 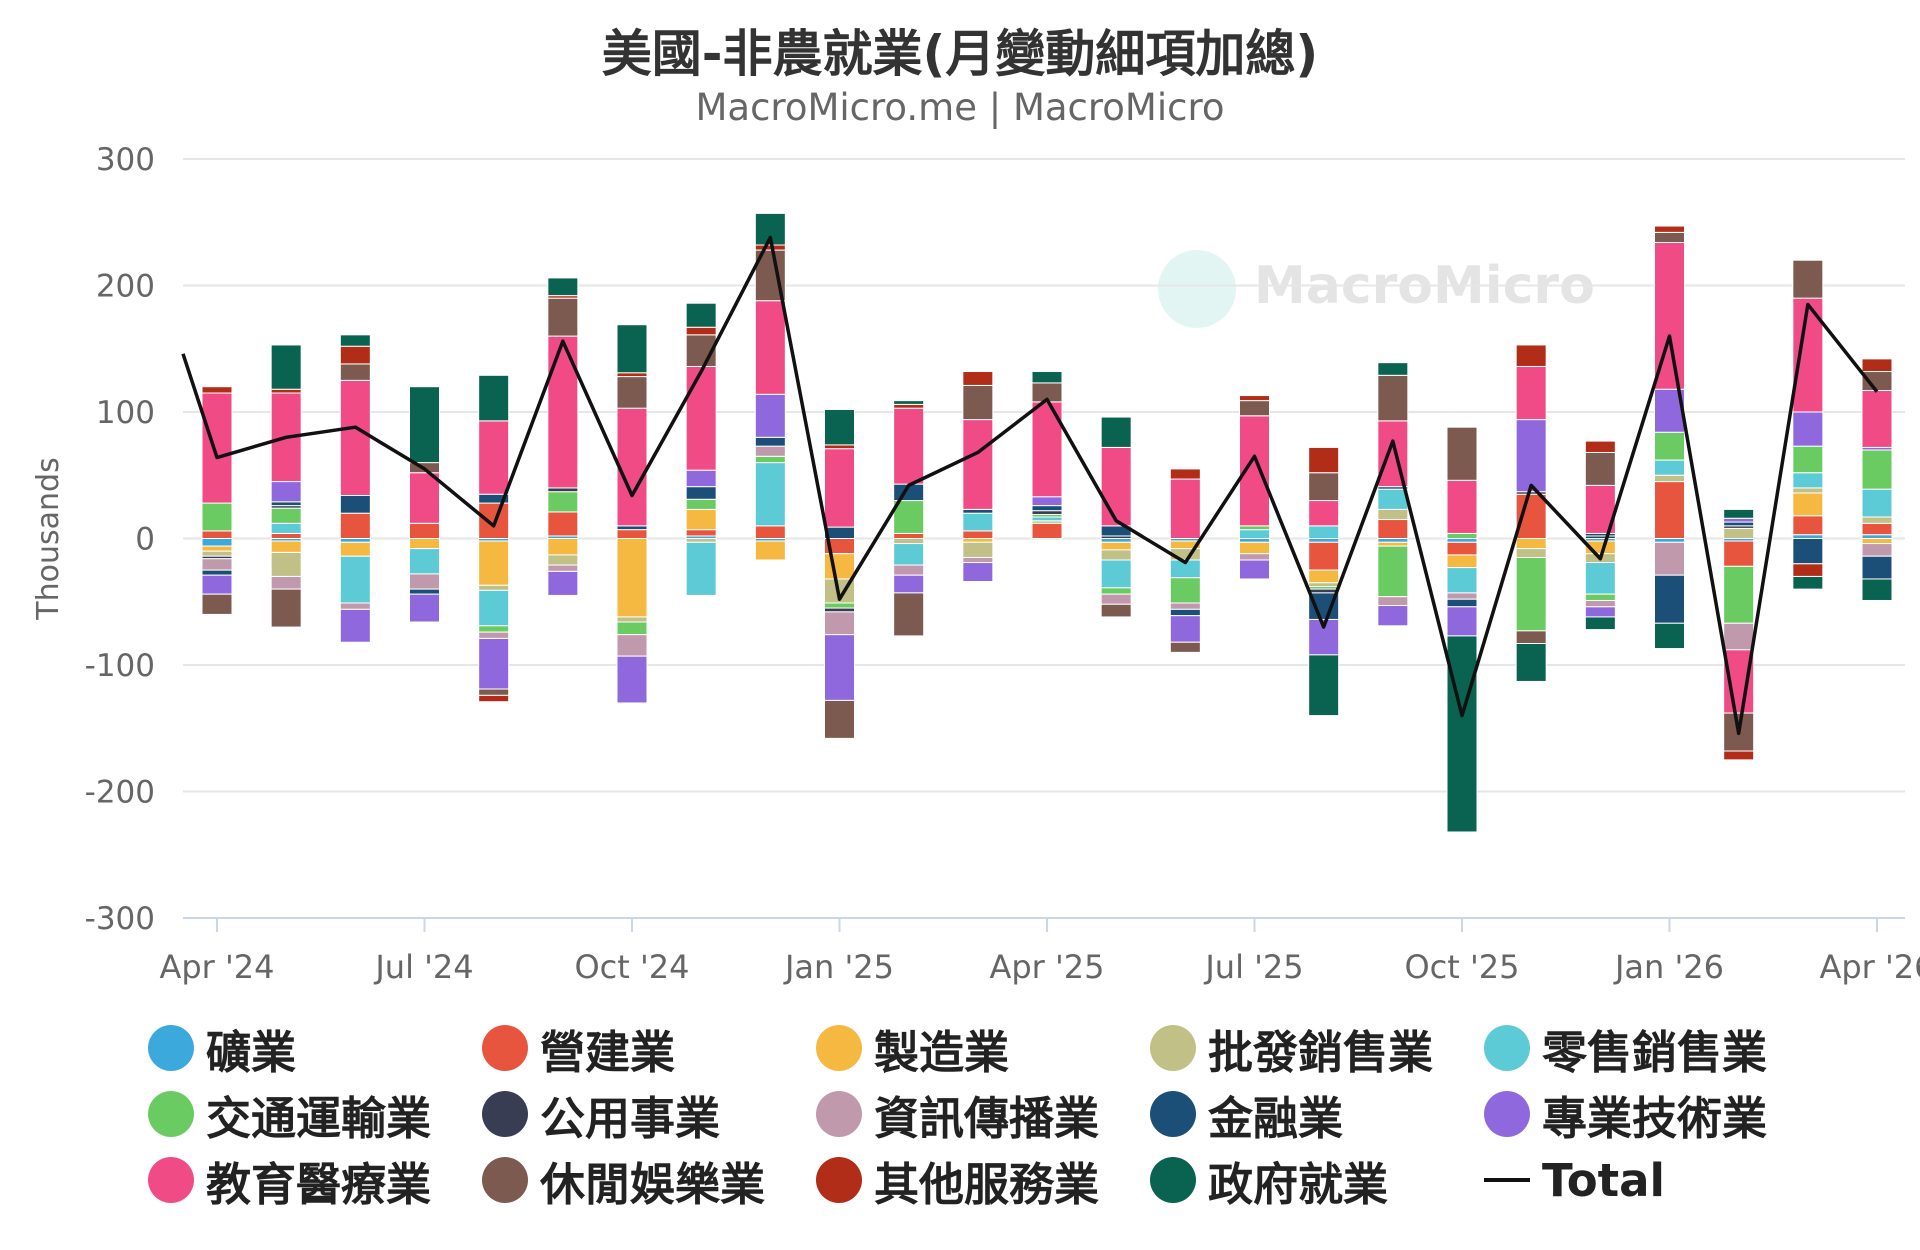 What do you see at coordinates (1625, 1049) in the screenshot?
I see `legend-item: 零售銷售業` at bounding box center [1625, 1049].